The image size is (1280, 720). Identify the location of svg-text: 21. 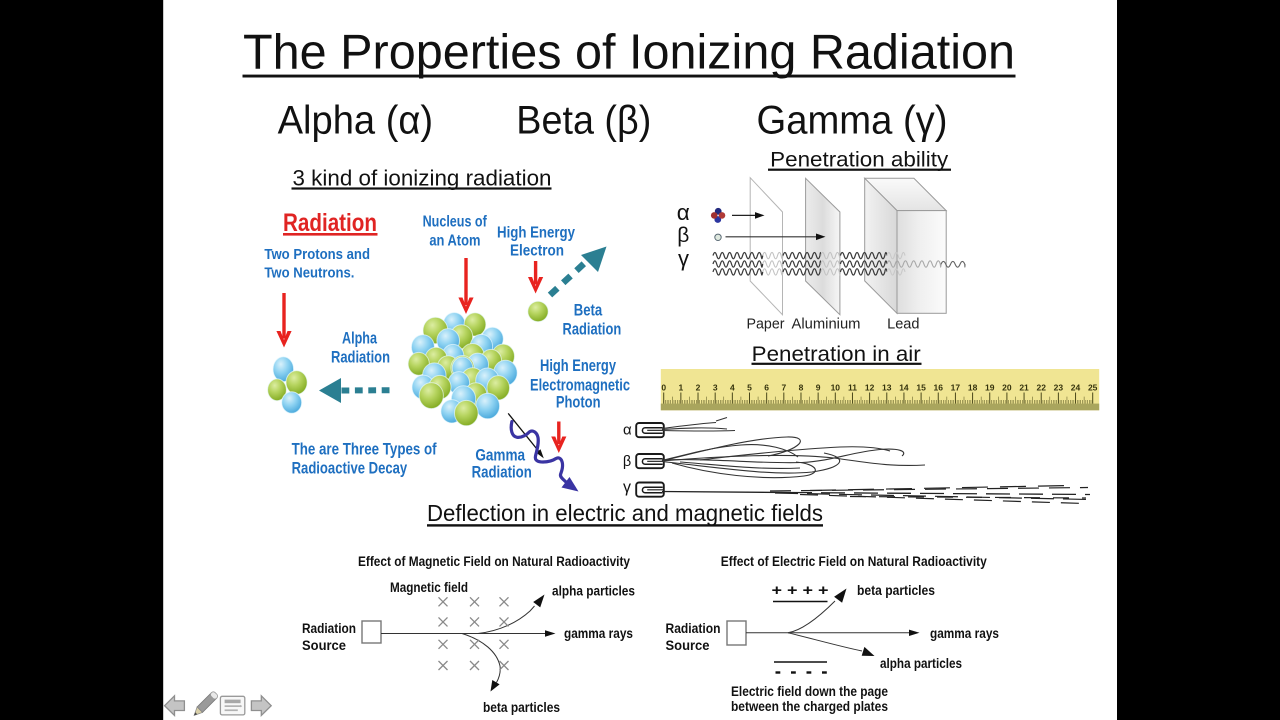
(1024, 387).